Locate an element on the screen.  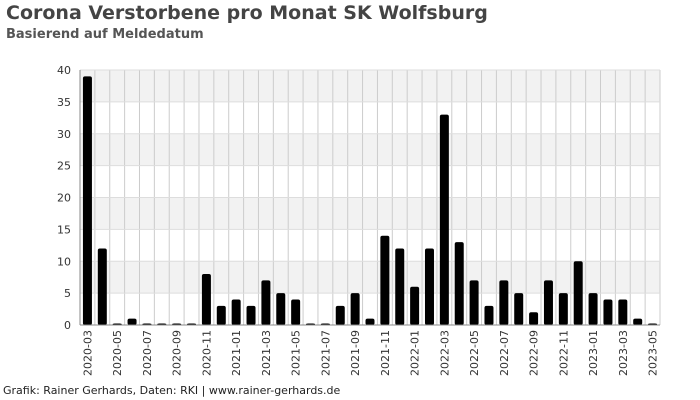
x-tick-label: 2023-03 is located at coordinates (623, 353).